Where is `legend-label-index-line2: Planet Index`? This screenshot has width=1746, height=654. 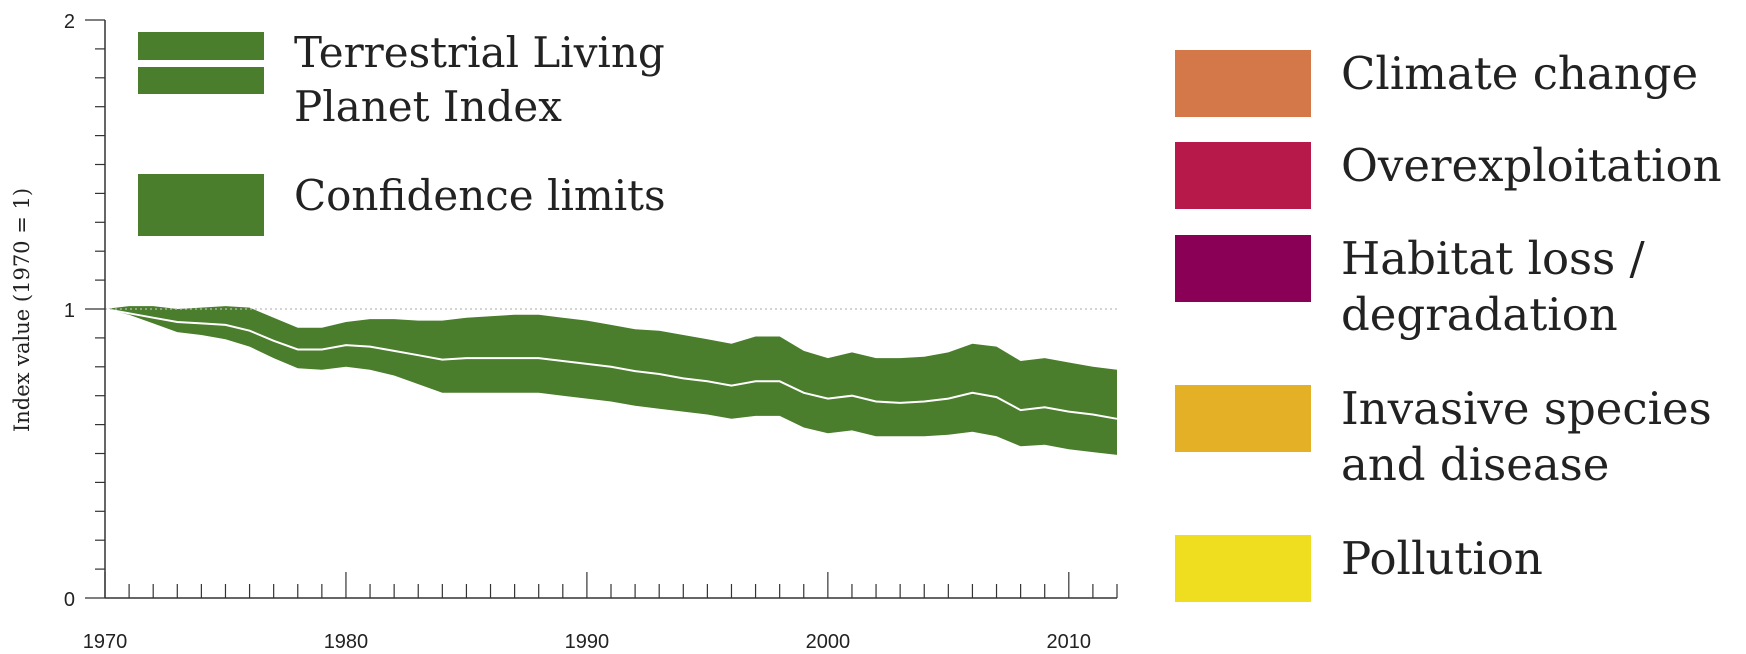
legend-label-index-line2: Planet Index is located at coordinates (428, 106).